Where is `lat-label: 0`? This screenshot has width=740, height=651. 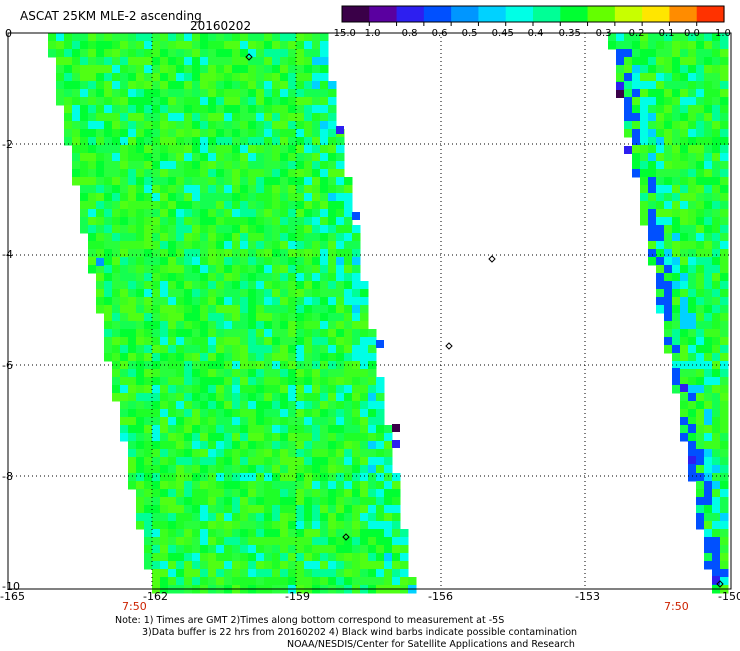 lat-label: 0 is located at coordinates (8, 33).